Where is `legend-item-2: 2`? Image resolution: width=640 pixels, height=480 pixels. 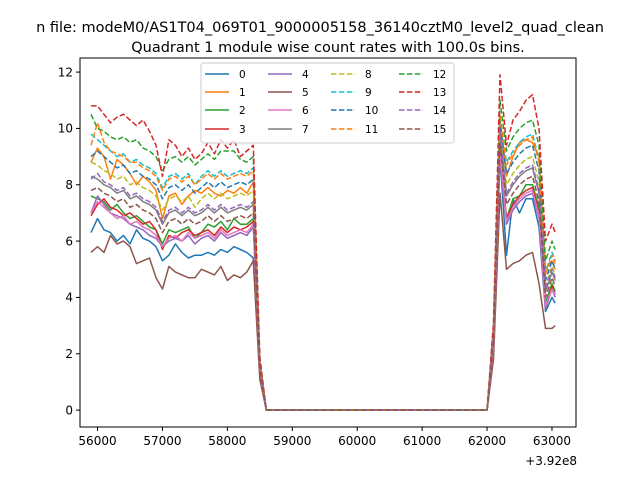
legend-item-2: 2 is located at coordinates (225, 111).